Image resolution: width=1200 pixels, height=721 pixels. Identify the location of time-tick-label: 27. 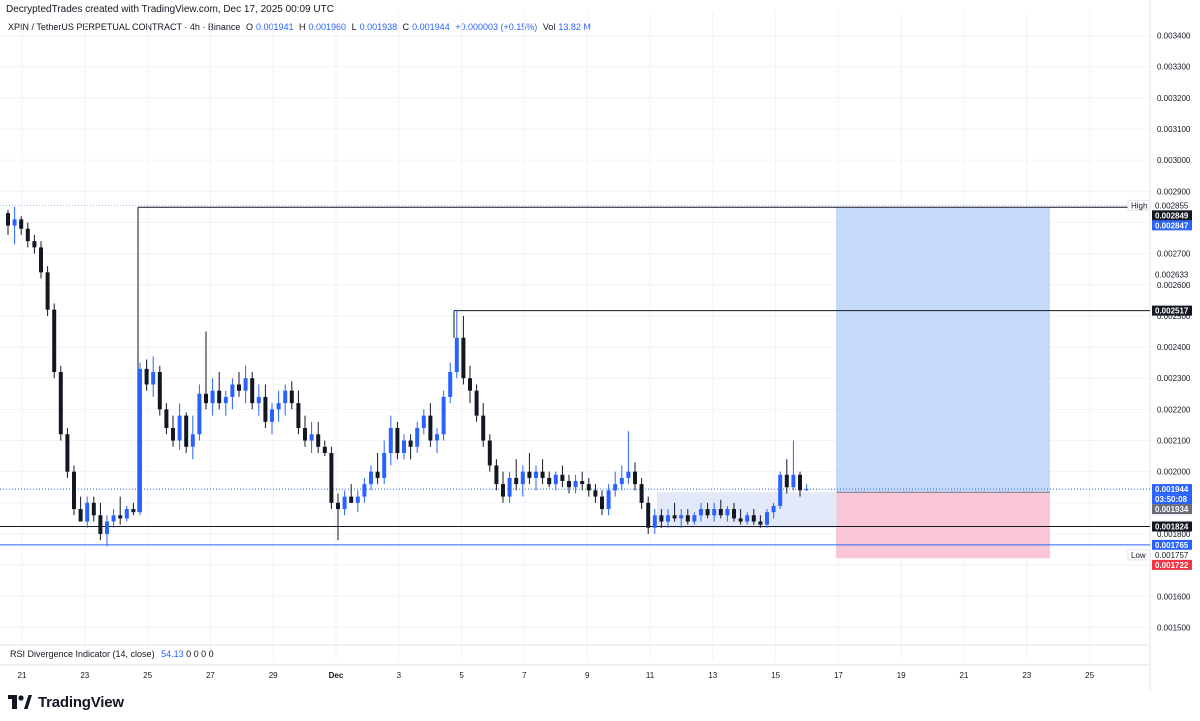
(210, 675).